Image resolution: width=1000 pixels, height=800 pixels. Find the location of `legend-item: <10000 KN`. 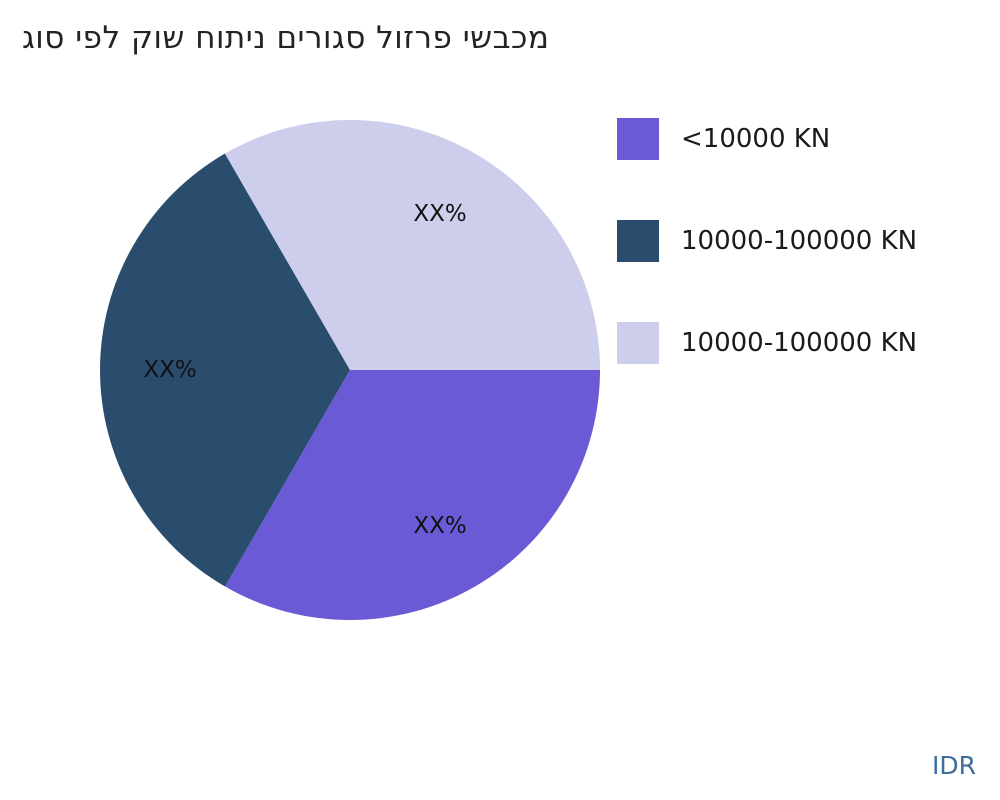

legend-item: <10000 KN is located at coordinates (767, 139).